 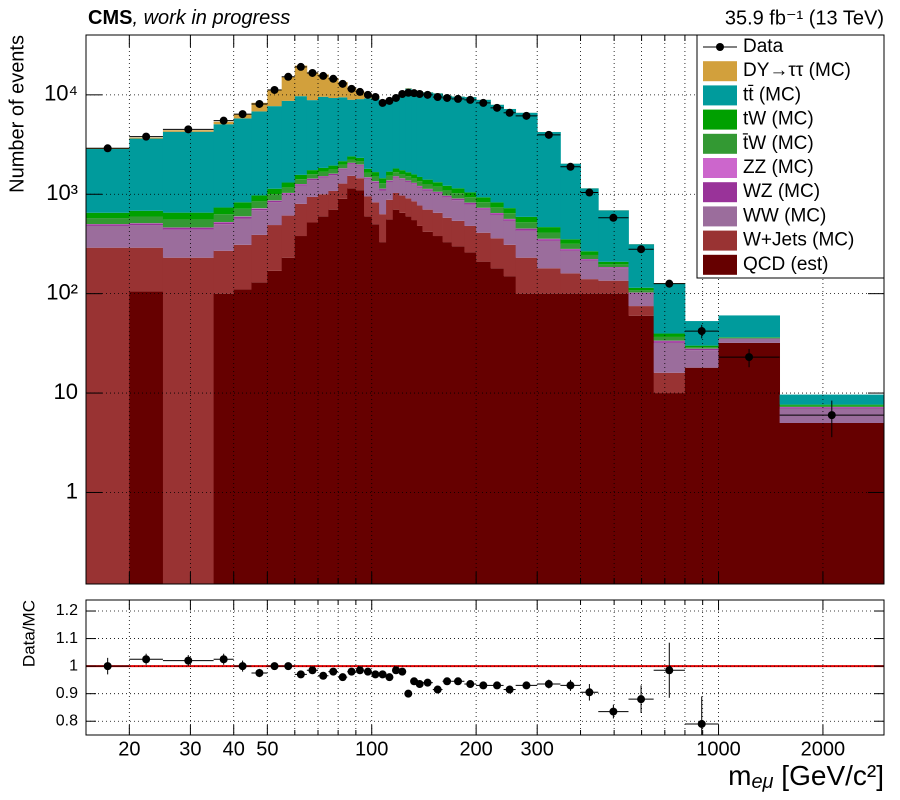 What do you see at coordinates (762, 782) in the screenshot?
I see `x-label-sub: eμ` at bounding box center [762, 782].